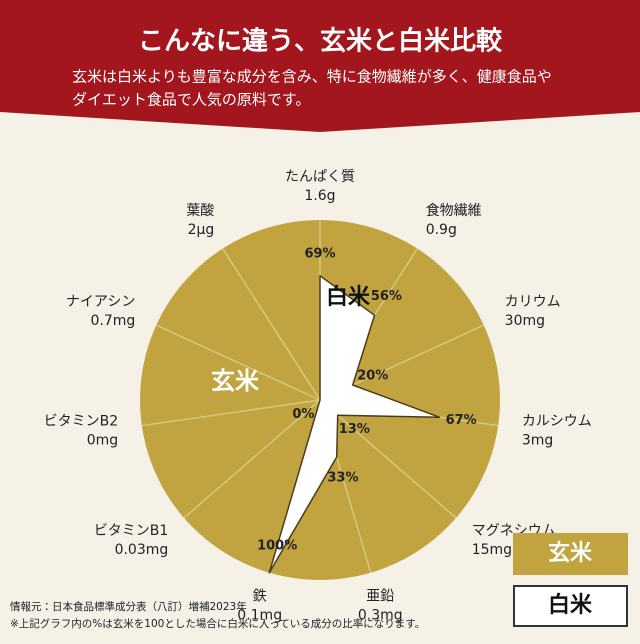 The width and height of the screenshot is (640, 644). Describe the element at coordinates (557, 421) in the screenshot. I see `category-label: カルシウム` at that location.